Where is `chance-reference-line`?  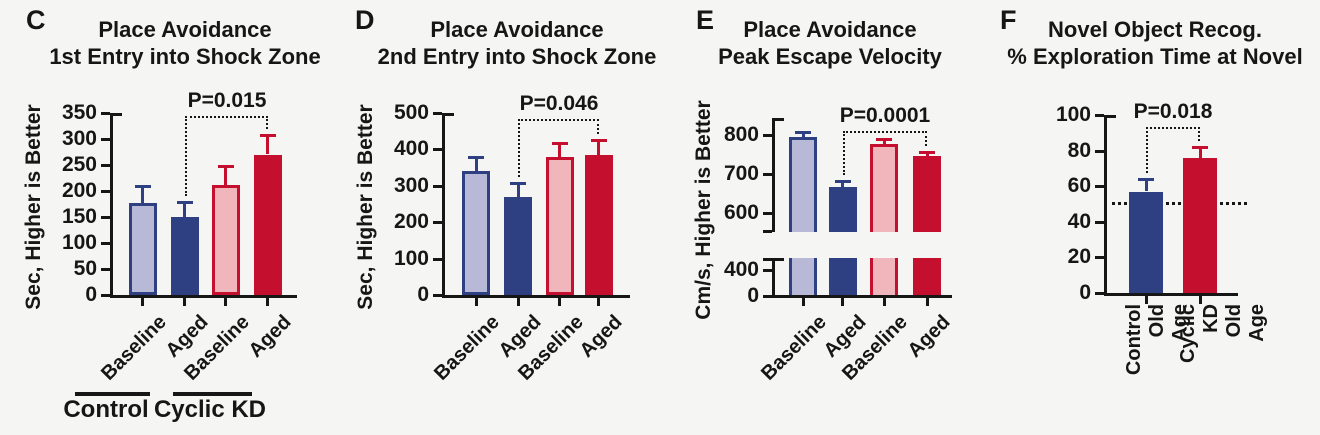
chance-reference-line is located at coordinates (1179, 203).